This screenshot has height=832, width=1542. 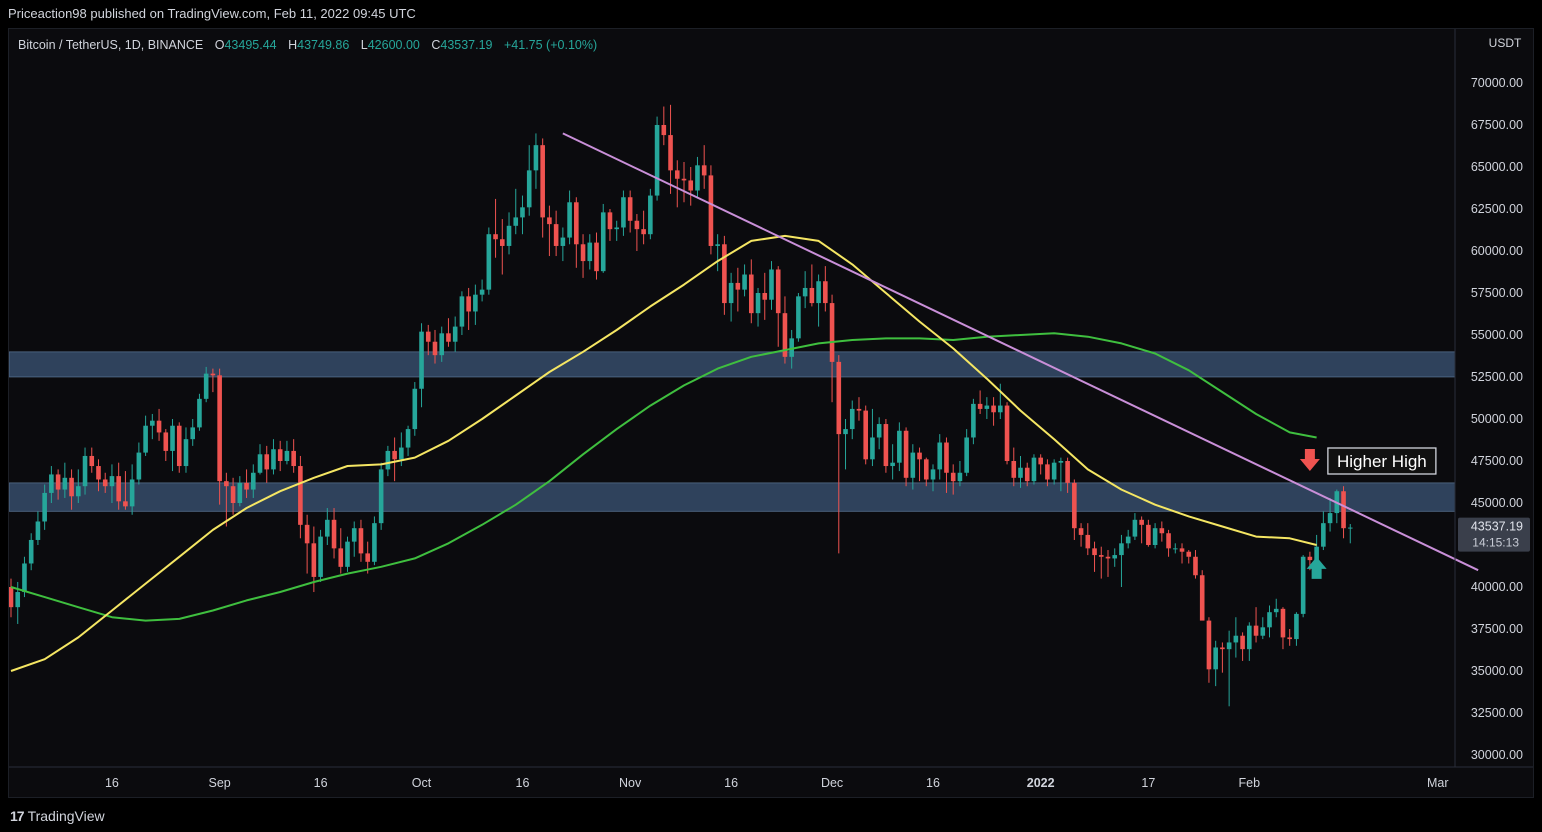 I want to click on higher-high-annotation: Higher High, so click(x=1382, y=461).